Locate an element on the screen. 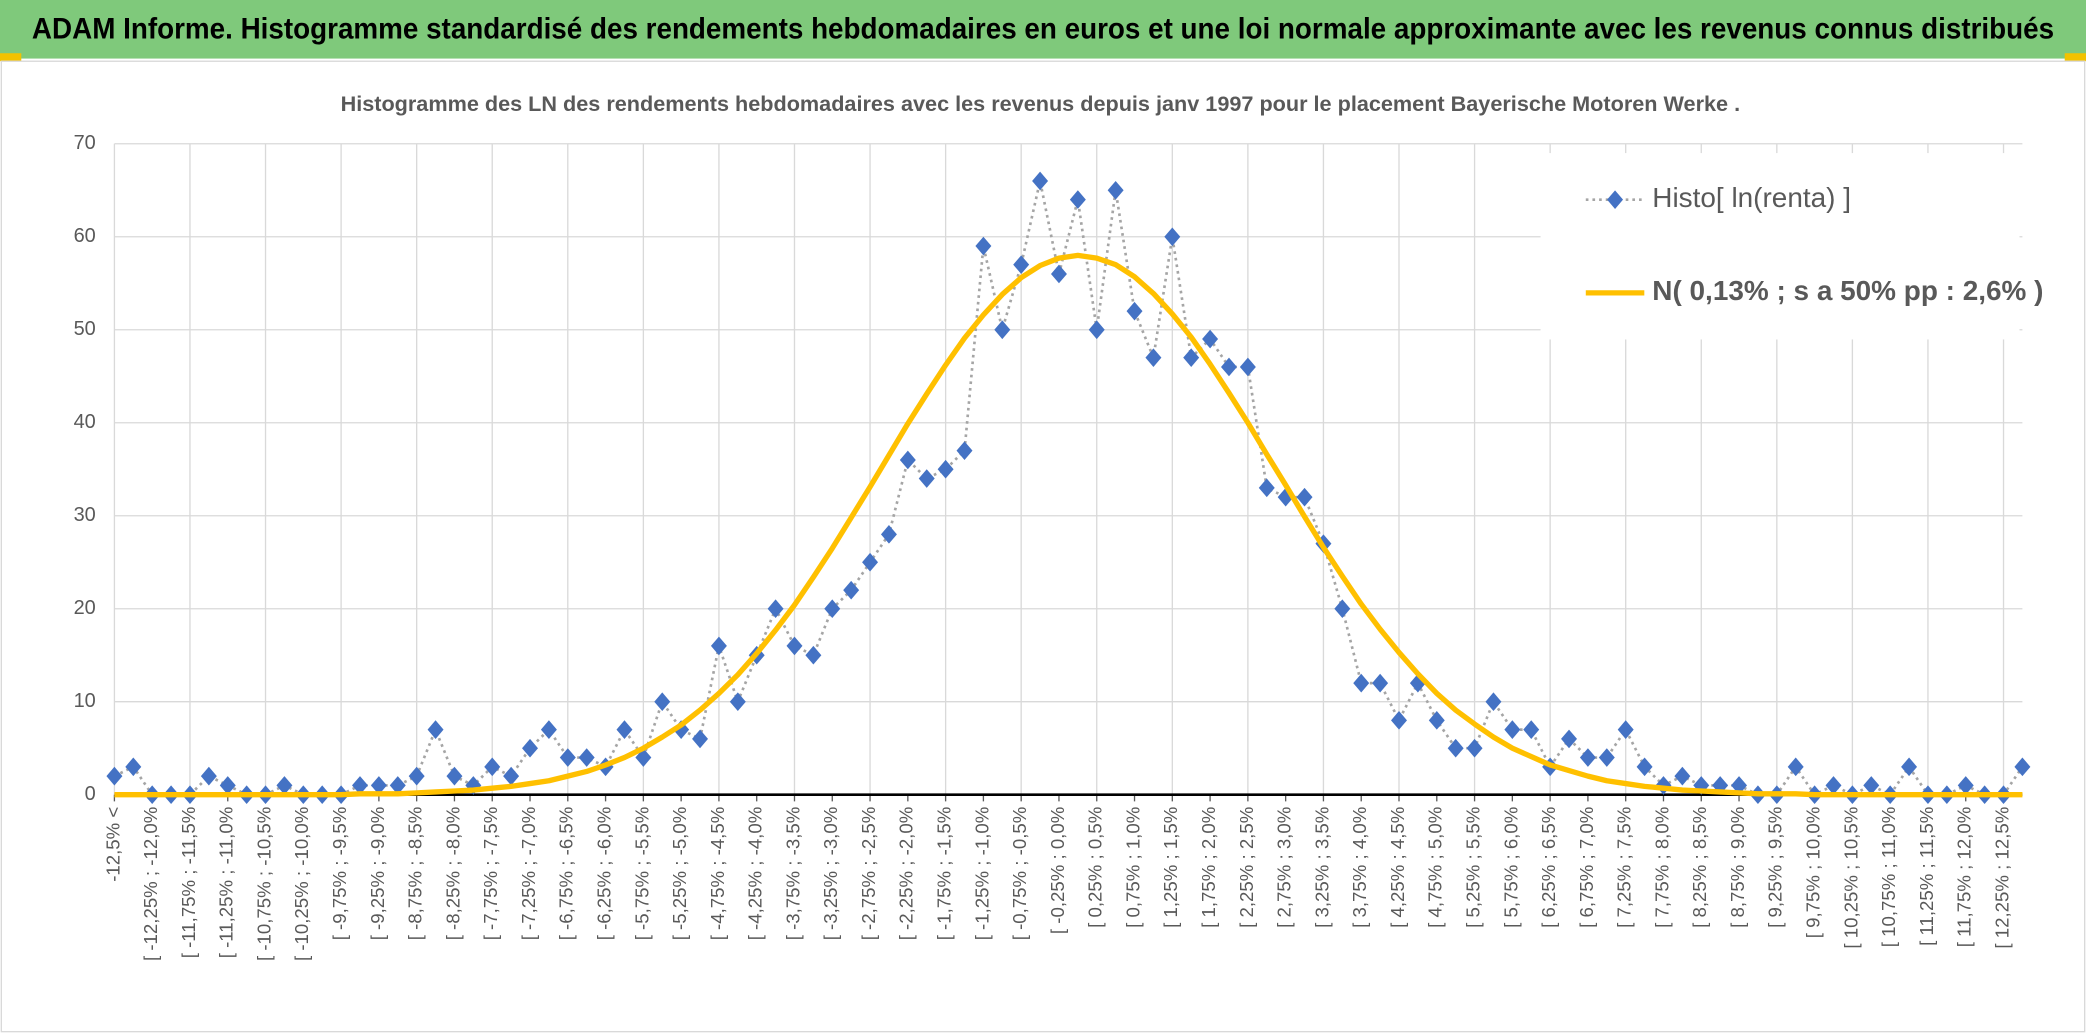 Image resolution: width=2086 pixels, height=1033 pixels. x-tick-label: [ 11,25% ; 11,5% is located at coordinates (1926, 876).